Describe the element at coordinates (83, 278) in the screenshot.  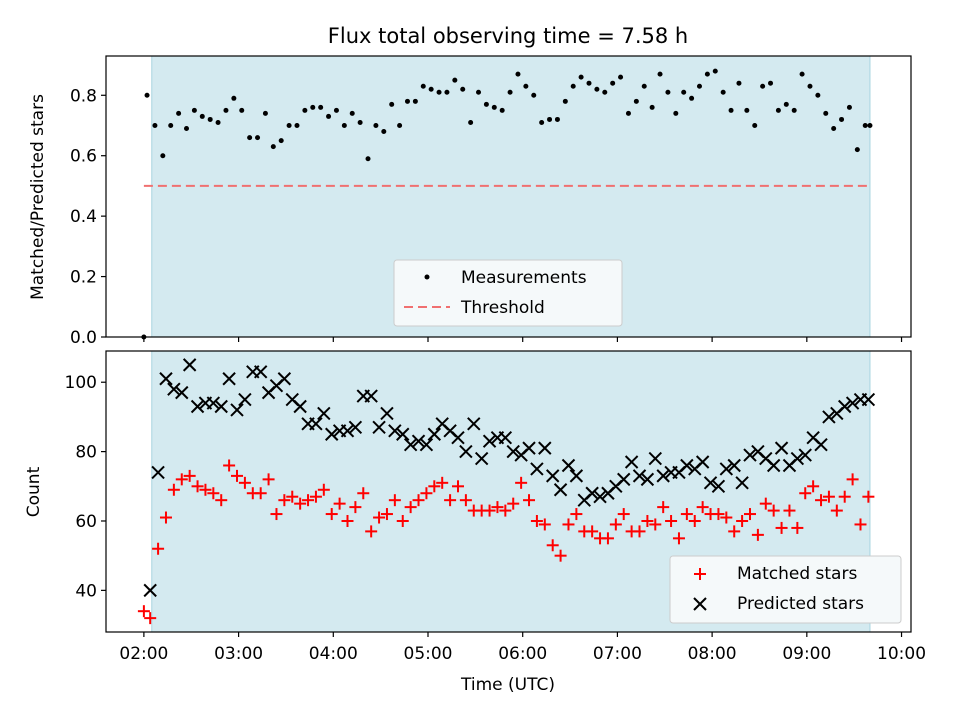
I see `top-y-tick-label: 0.2` at that location.